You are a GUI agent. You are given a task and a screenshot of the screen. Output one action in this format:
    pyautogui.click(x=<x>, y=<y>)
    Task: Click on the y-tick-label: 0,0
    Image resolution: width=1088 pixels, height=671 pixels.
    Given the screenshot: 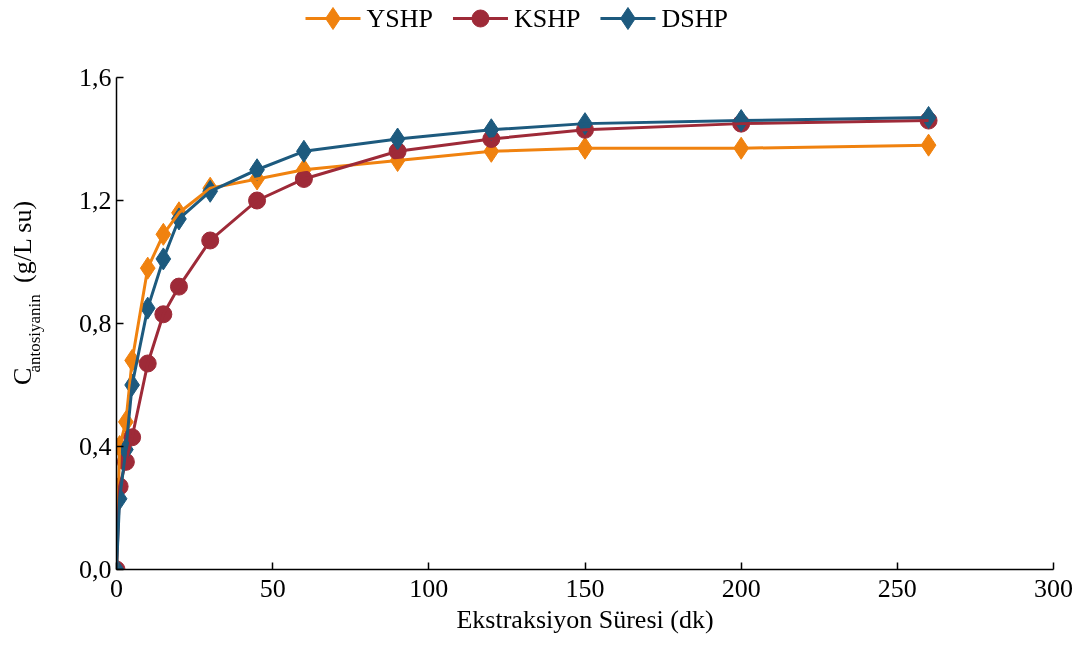 What is the action you would take?
    pyautogui.click(x=95, y=569)
    